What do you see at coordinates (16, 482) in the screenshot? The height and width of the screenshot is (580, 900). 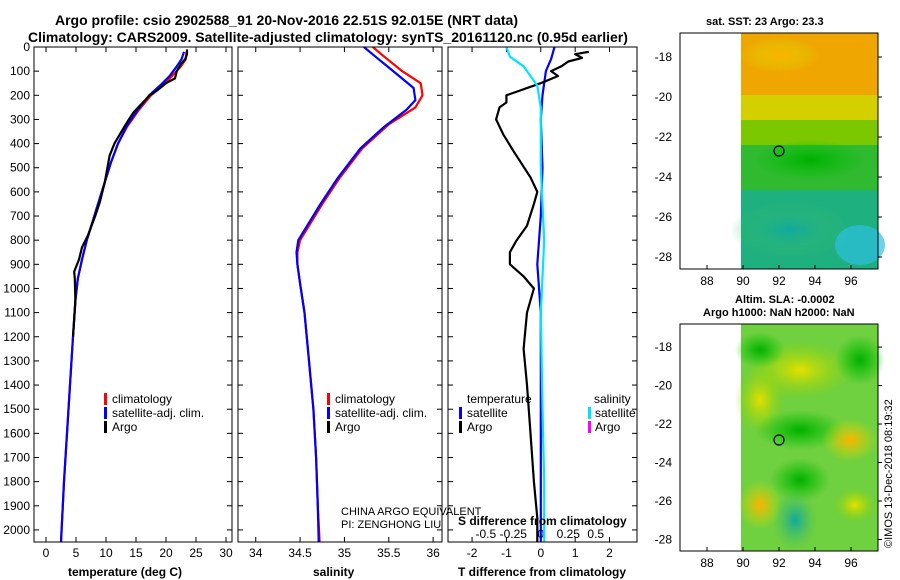 I see `y-tick-label: 1800` at bounding box center [16, 482].